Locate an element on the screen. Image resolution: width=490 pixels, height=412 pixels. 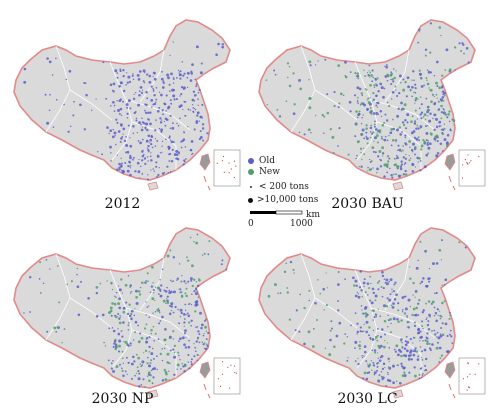
panel-caption: 2030 LC is located at coordinates (367, 399).